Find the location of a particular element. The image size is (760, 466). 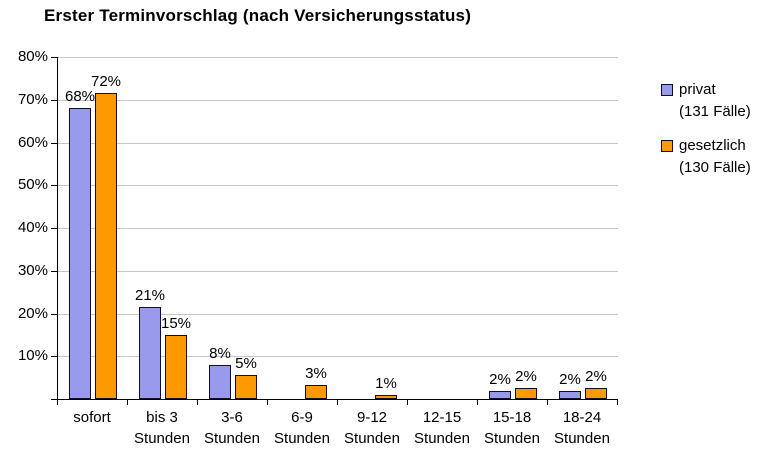

x-axis-category-line: 18-24 is located at coordinates (582, 417).